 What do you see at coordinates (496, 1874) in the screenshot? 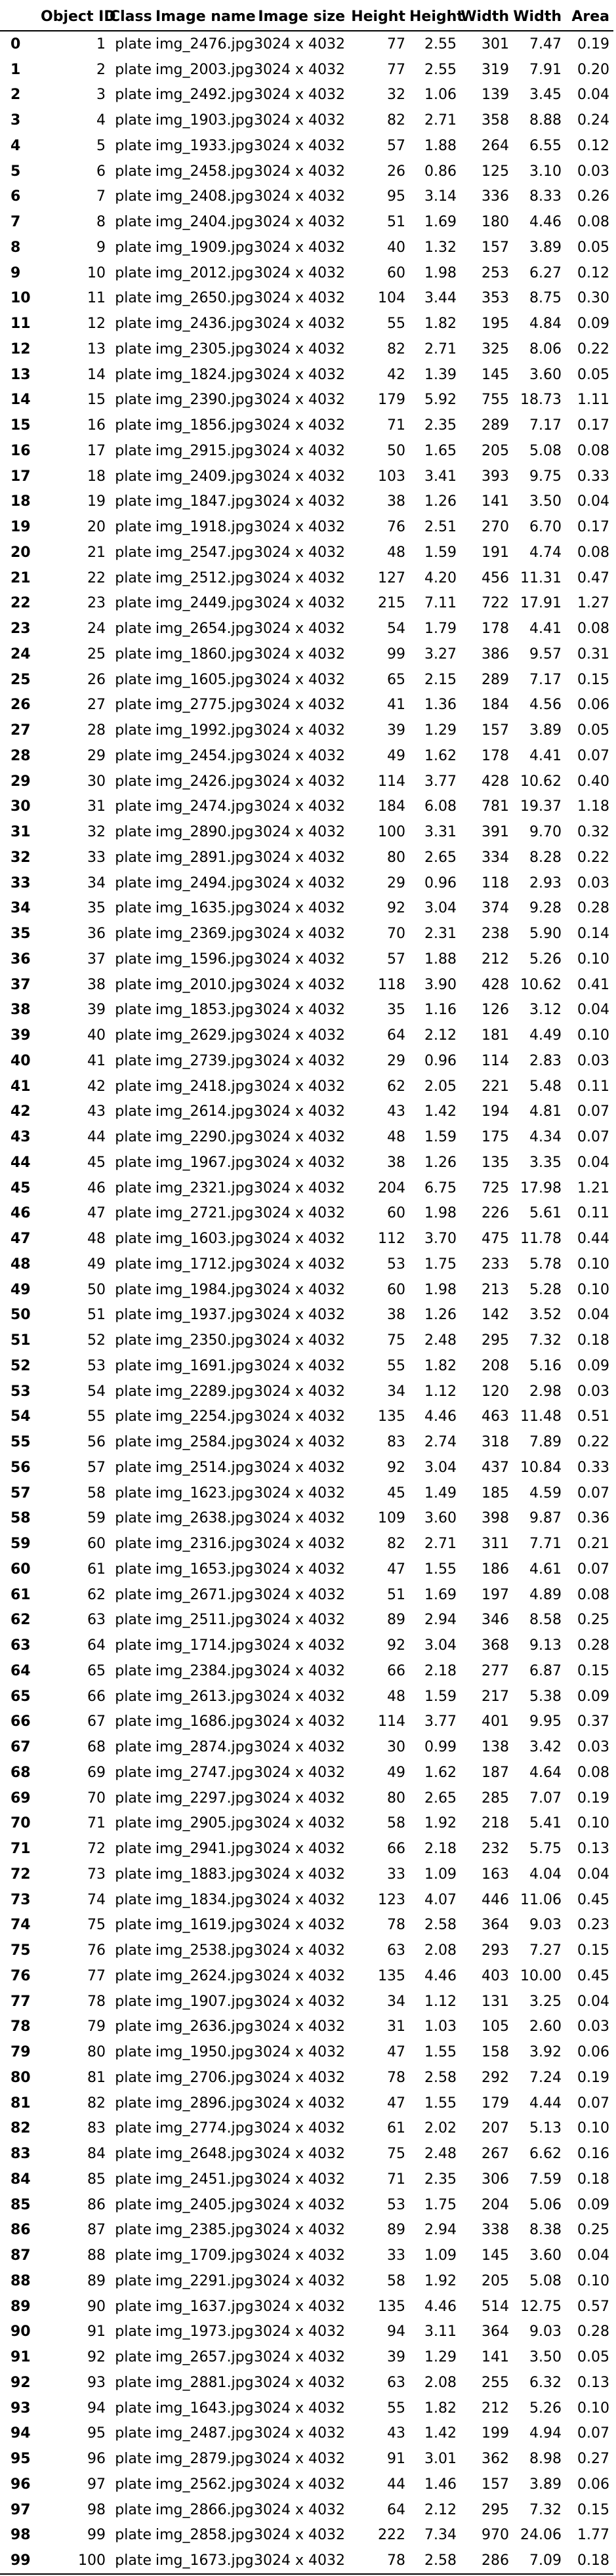
I see `table-cell: 163` at bounding box center [496, 1874].